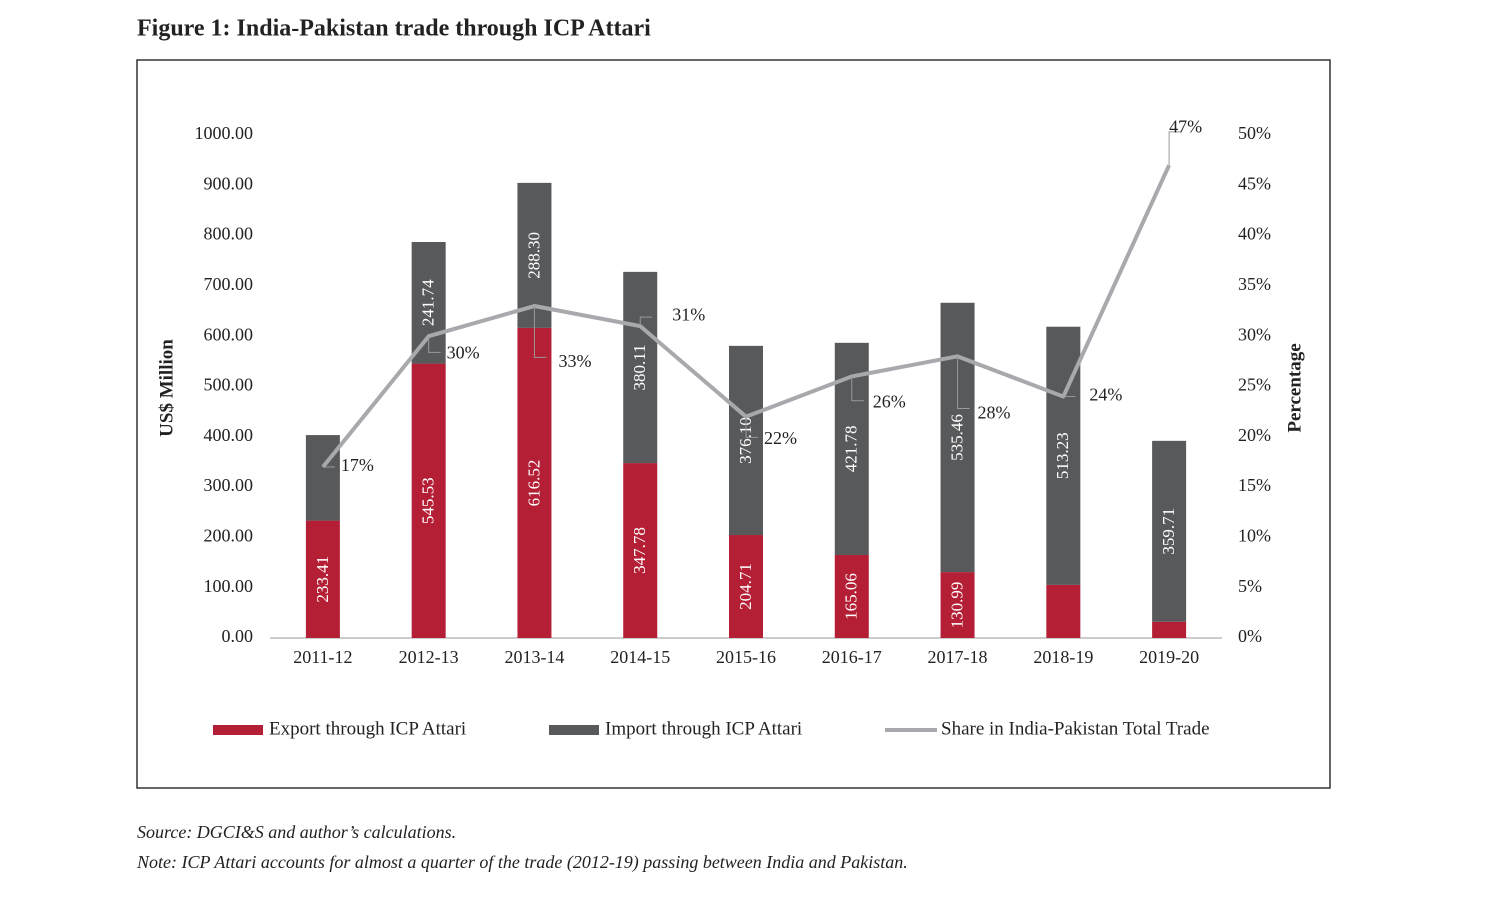 This screenshot has height=904, width=1500. Describe the element at coordinates (463, 352) in the screenshot. I see `data-label: 30%` at that location.